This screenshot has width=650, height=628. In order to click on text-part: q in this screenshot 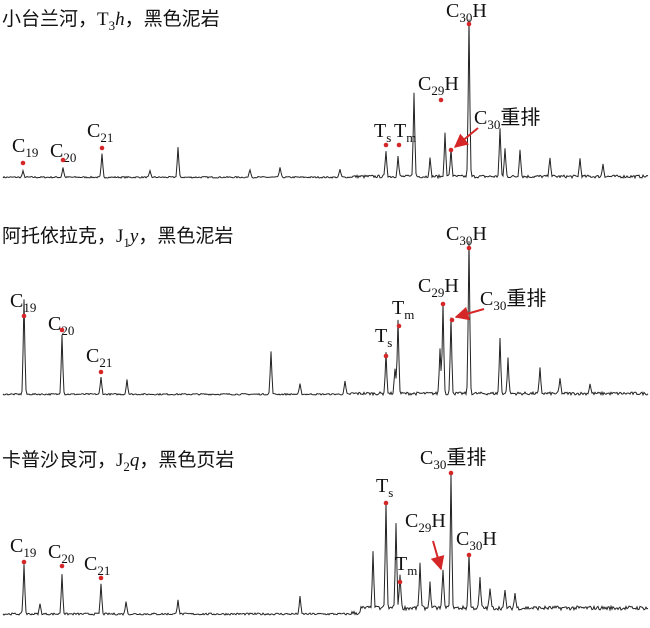, I will do `click(135, 460)`.